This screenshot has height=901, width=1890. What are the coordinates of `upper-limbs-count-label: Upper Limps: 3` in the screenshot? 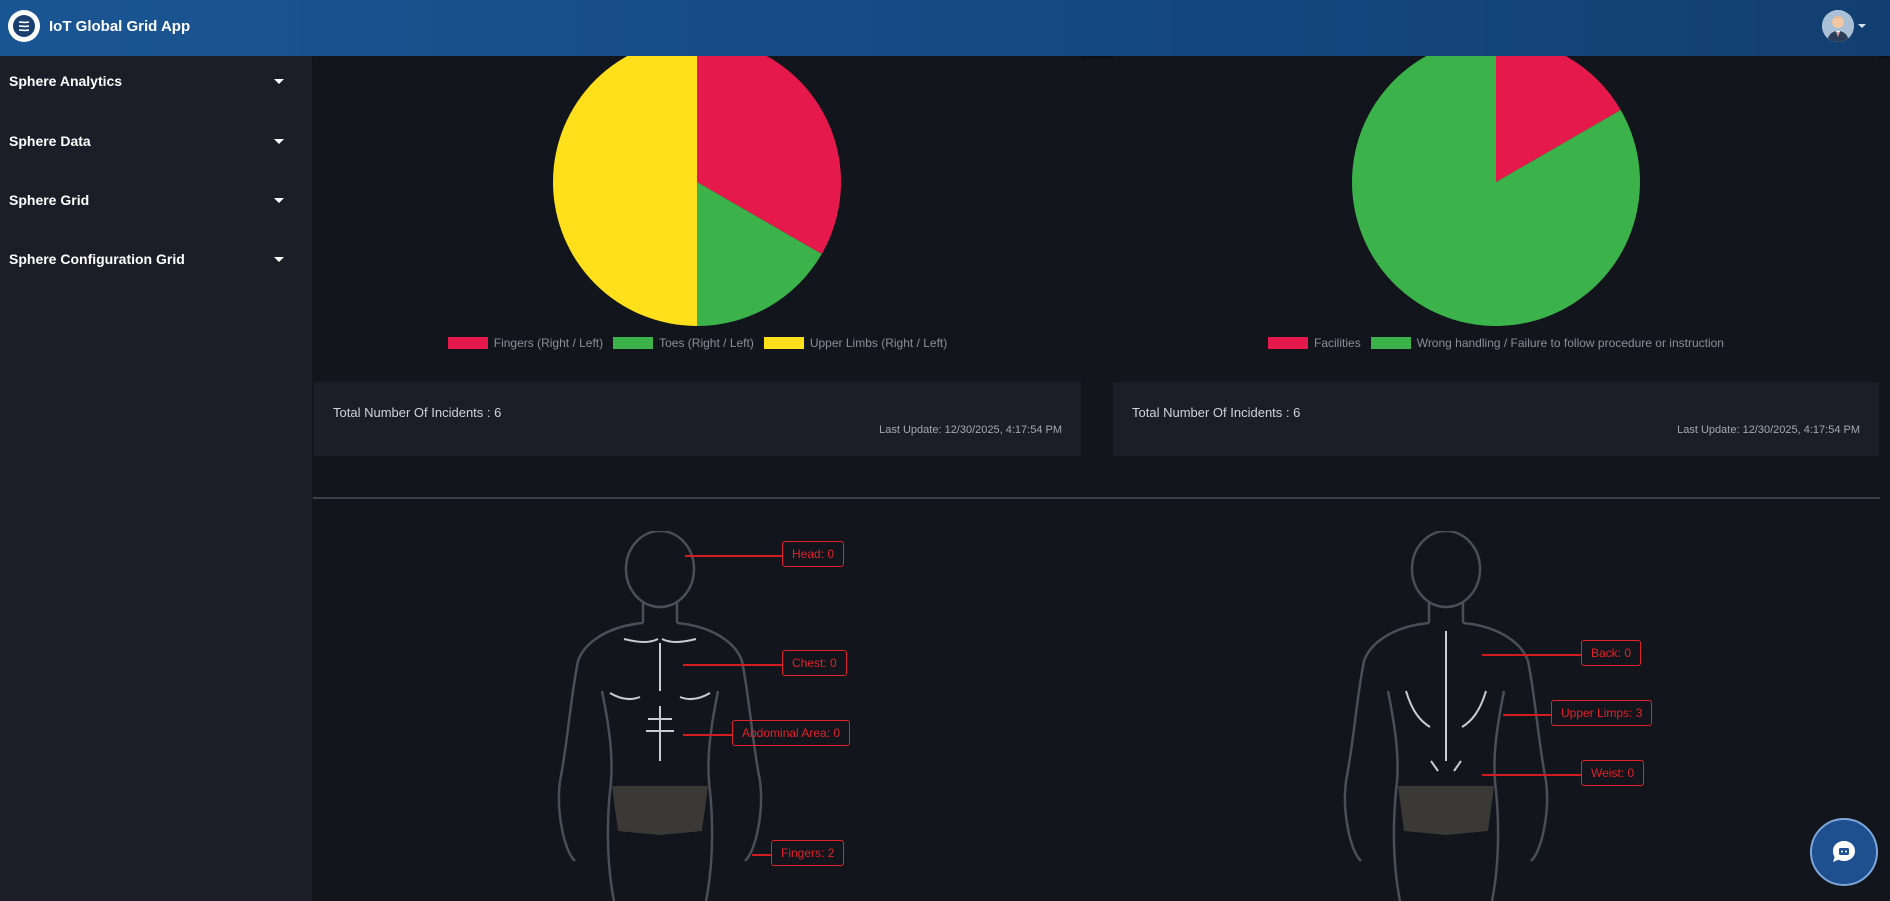 It's located at (1602, 713).